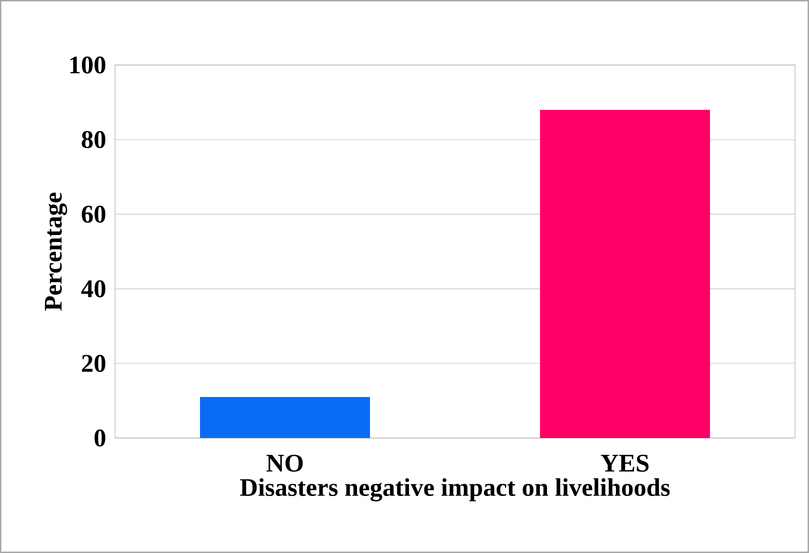  Describe the element at coordinates (284, 463) in the screenshot. I see `x-tick-label: NO` at that location.